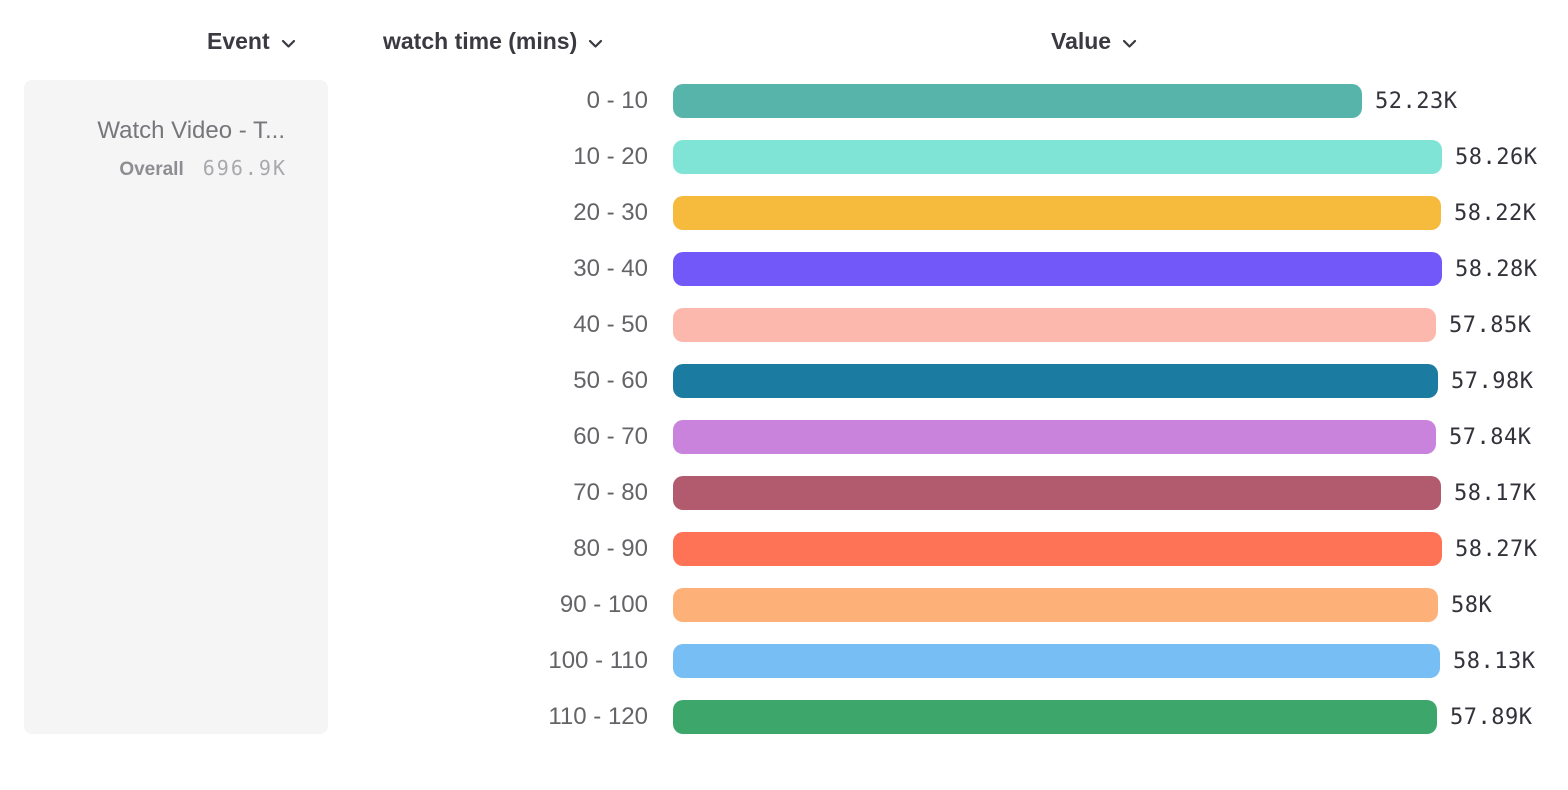 Image resolution: width=1568 pixels, height=790 pixels. I want to click on bar-value-label: 58.28K, so click(1496, 269).